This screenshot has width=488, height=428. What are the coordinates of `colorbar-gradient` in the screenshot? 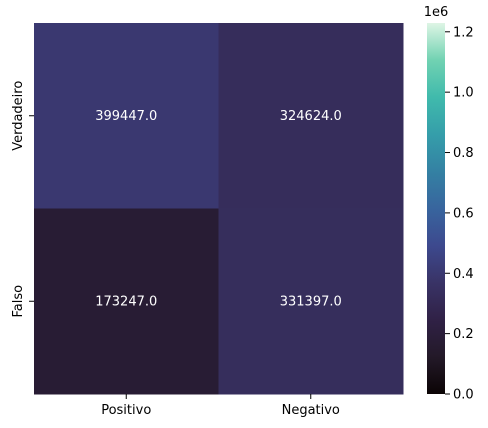 It's located at (436, 208).